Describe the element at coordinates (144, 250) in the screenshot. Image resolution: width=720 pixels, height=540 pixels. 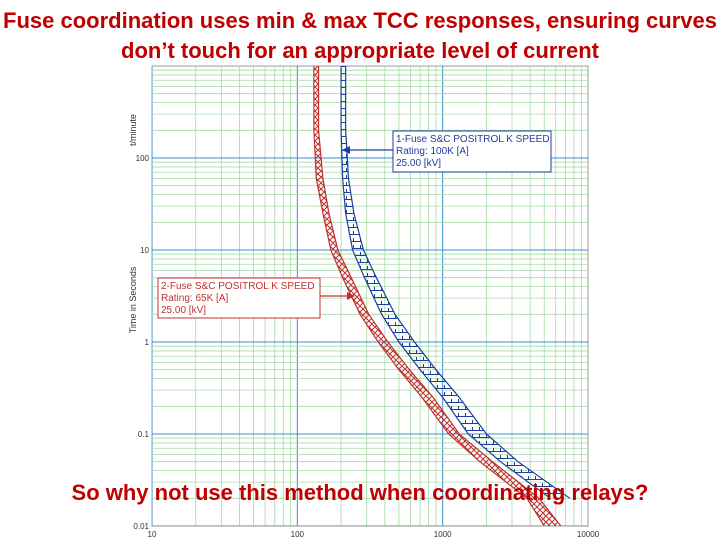
I see `y-tick-label: 10` at that location.